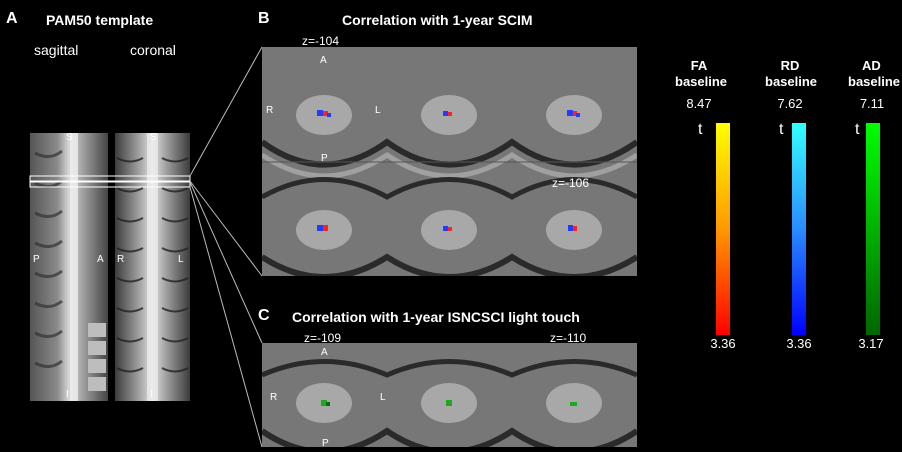 This screenshot has width=902, height=452. What do you see at coordinates (264, 18) in the screenshot?
I see `panel-b-letter: B` at bounding box center [264, 18].